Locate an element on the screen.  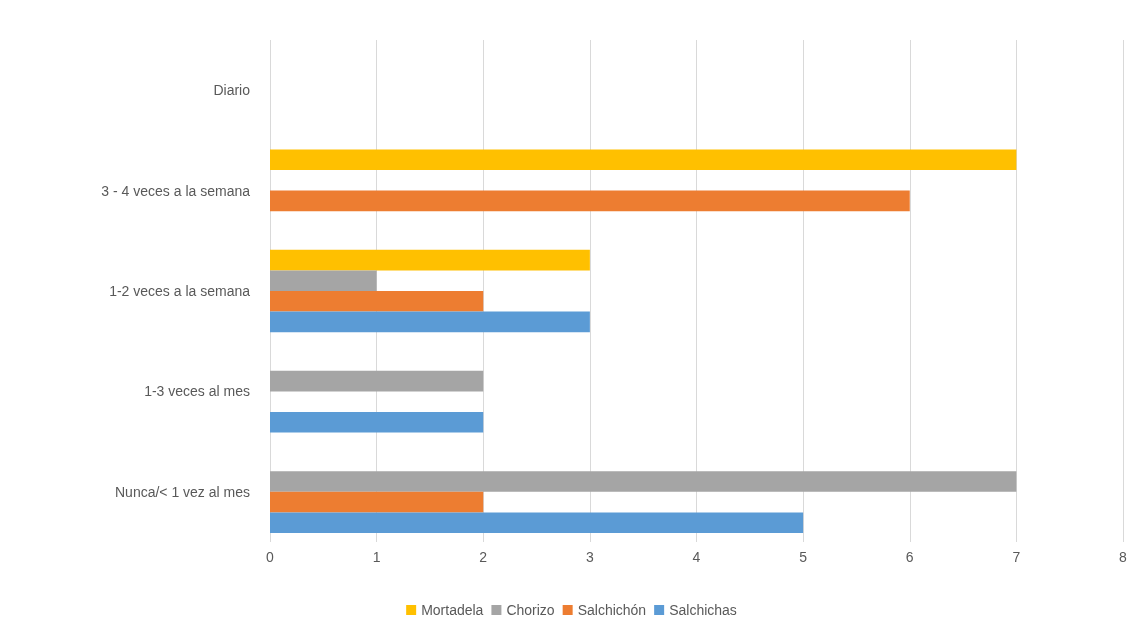
legend-label: Chorizo is located at coordinates (530, 610).